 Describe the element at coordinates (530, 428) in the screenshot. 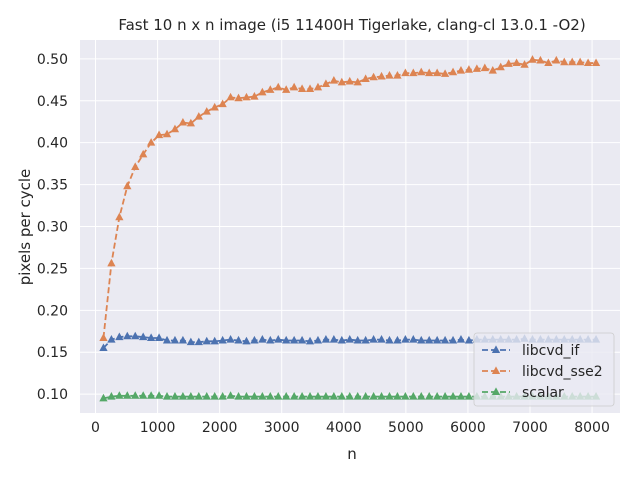

I see `x-tick-label: 7000` at that location.